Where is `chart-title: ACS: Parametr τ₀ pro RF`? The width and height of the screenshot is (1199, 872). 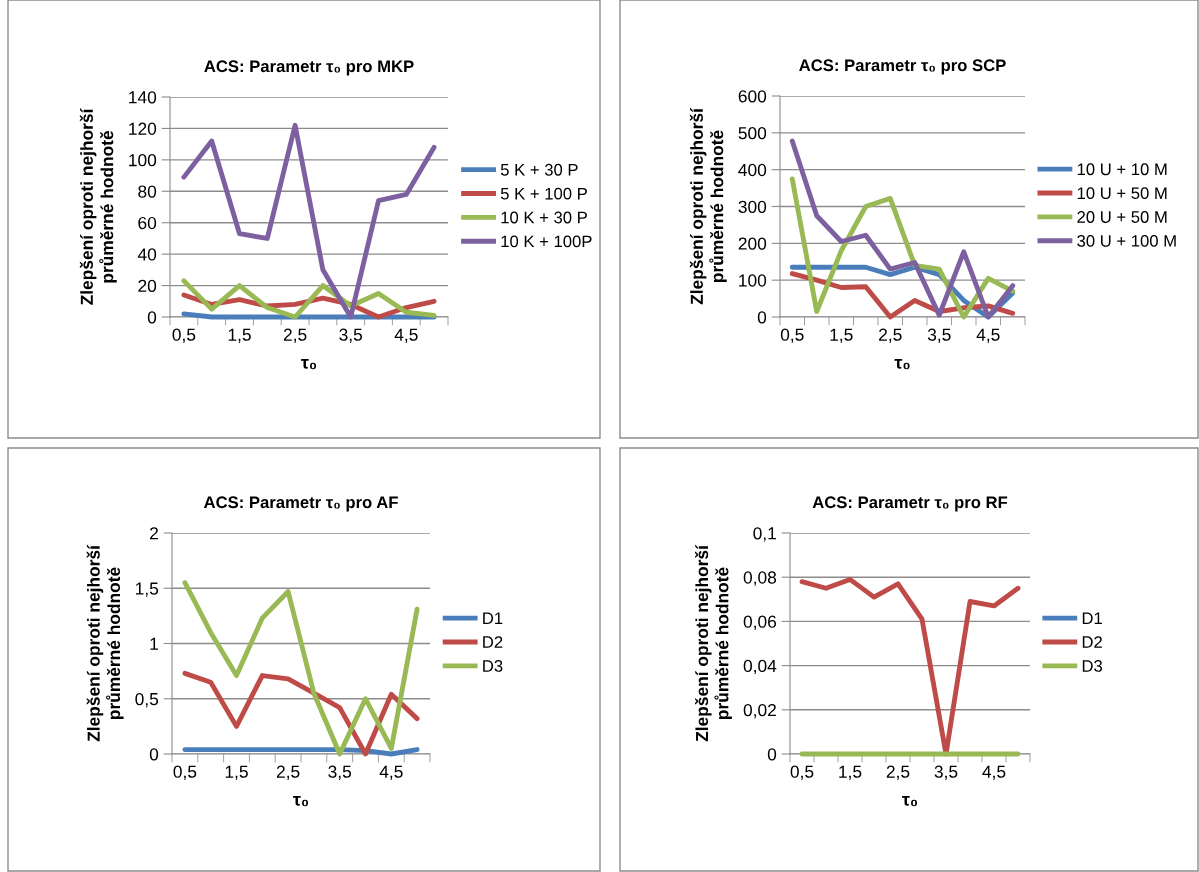
chart-title: ACS: Parametr τ₀ pro RF is located at coordinates (910, 504).